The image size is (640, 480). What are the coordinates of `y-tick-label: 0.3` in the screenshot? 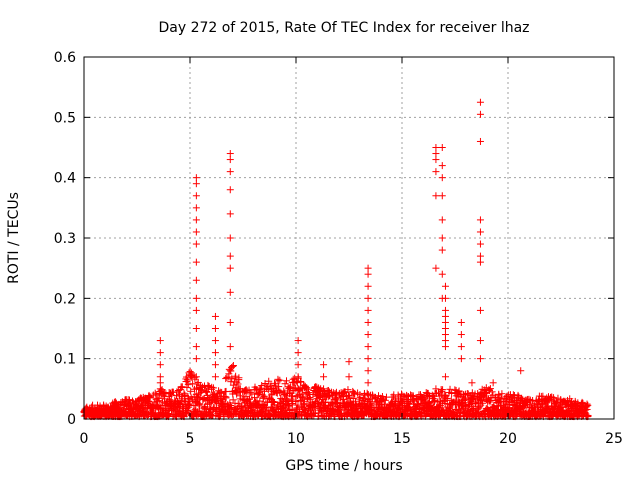 It's located at (65, 239).